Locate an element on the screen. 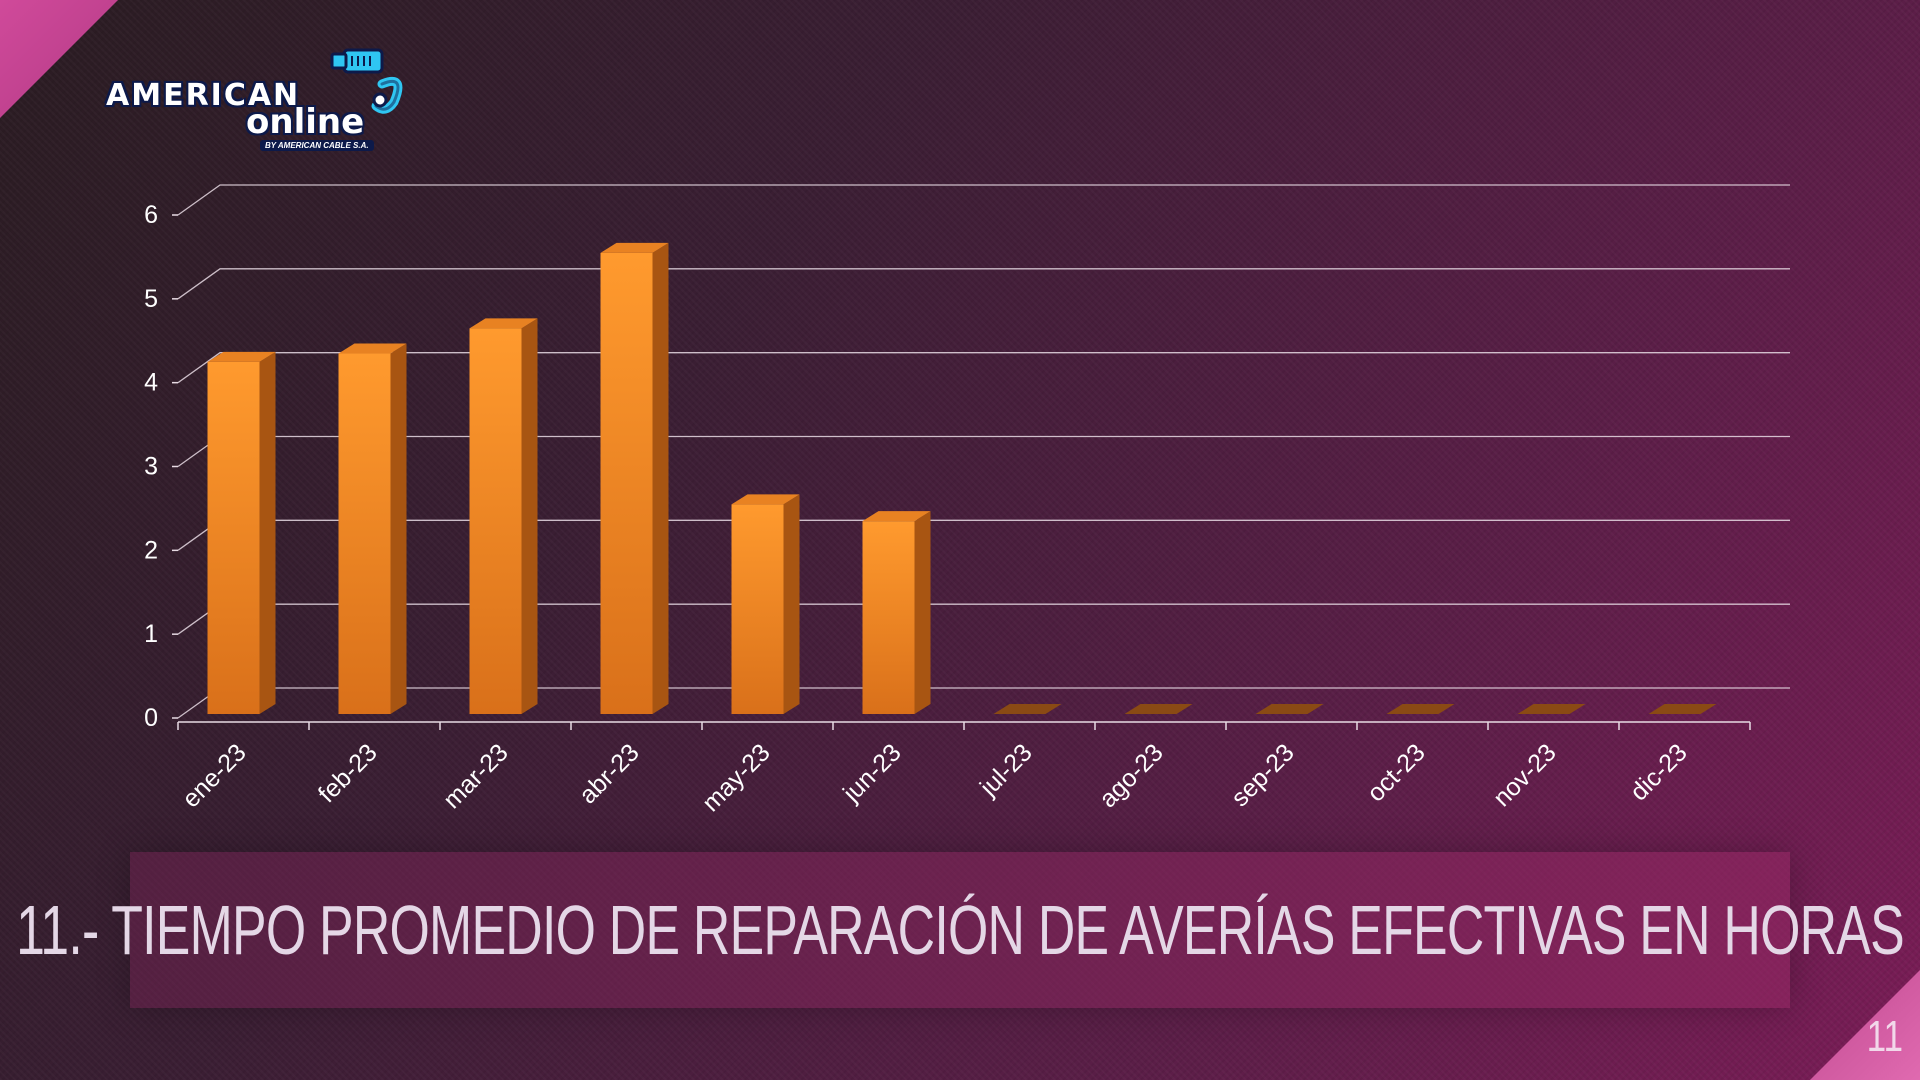 The width and height of the screenshot is (1920, 1080). x-tick-label-ago-23: ago-23 is located at coordinates (1131, 775).